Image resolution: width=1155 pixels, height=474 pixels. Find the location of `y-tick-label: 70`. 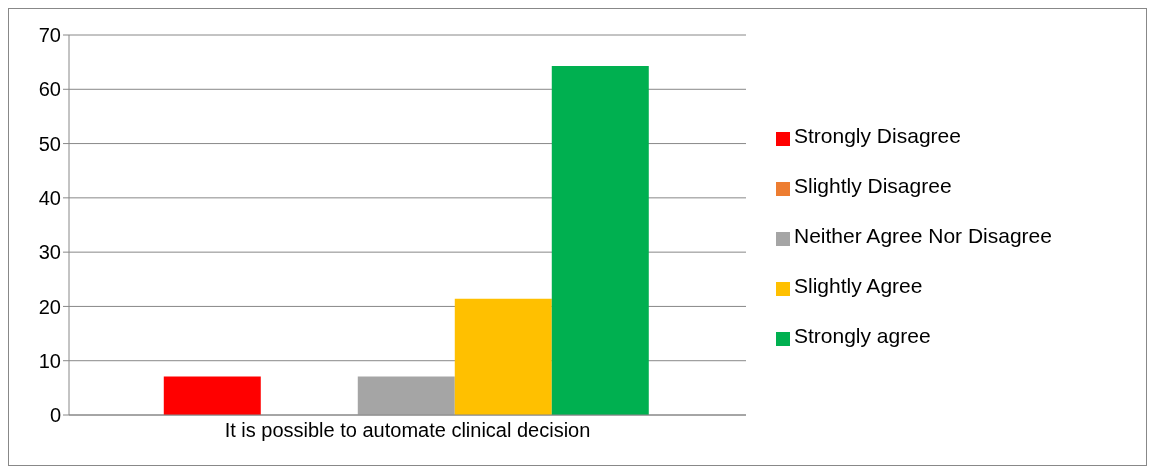

y-tick-label: 70 is located at coordinates (49, 35).